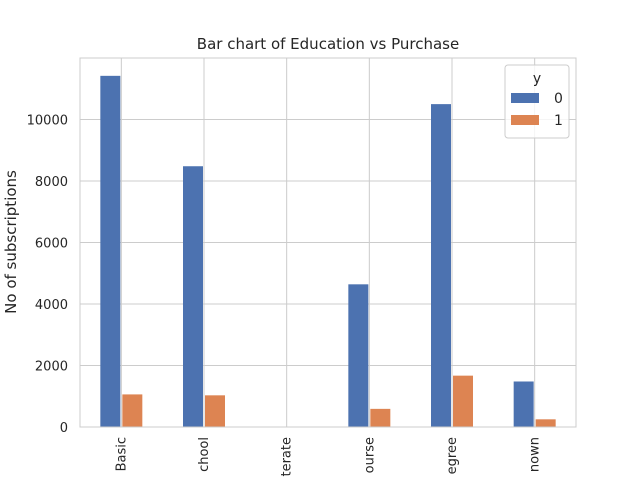 The height and width of the screenshot is (480, 640). Describe the element at coordinates (64, 428) in the screenshot. I see `y-tick-label: 0` at that location.